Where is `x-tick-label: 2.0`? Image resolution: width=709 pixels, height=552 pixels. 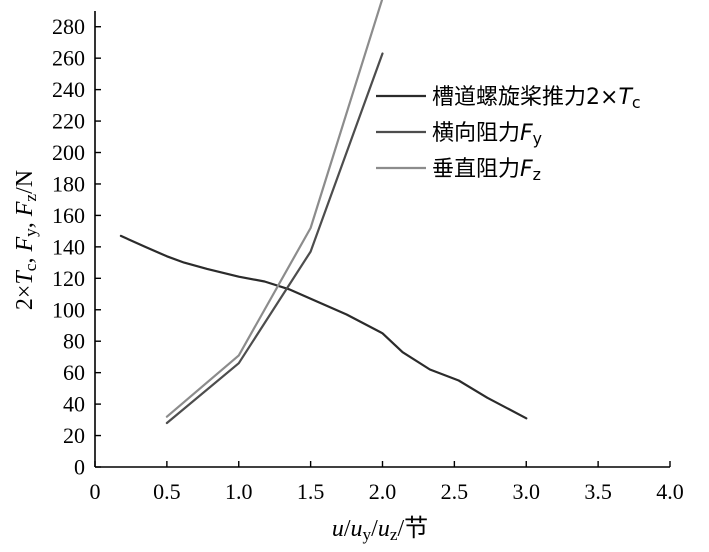
x-tick-label: 2.0 is located at coordinates (383, 491).